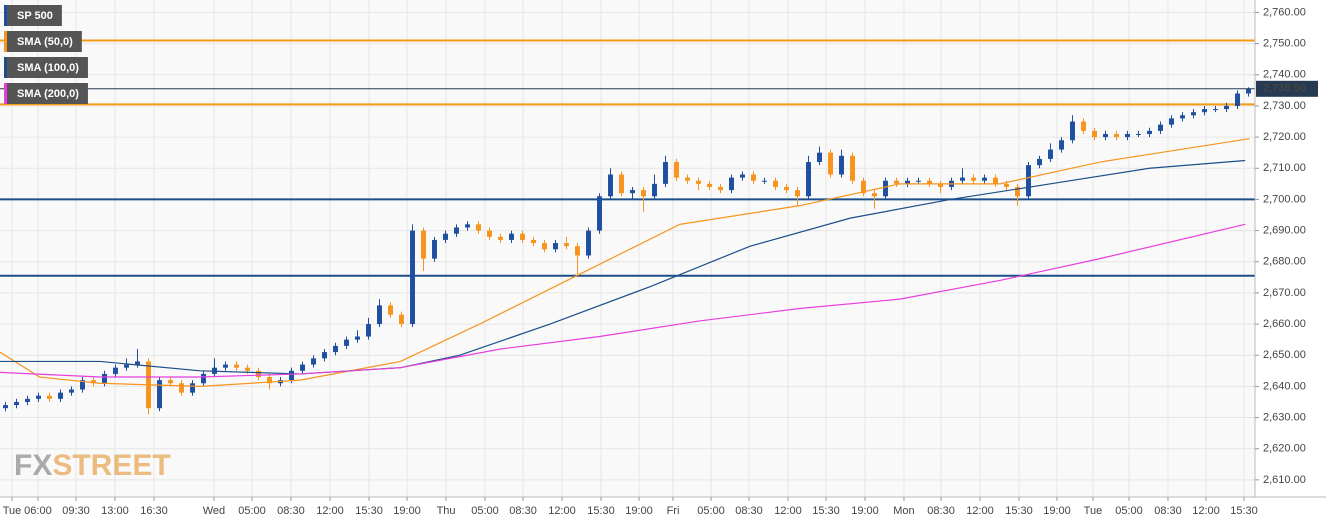 This screenshot has width=1326, height=525. I want to click on y-tick-label: 2,760.00, so click(1284, 12).